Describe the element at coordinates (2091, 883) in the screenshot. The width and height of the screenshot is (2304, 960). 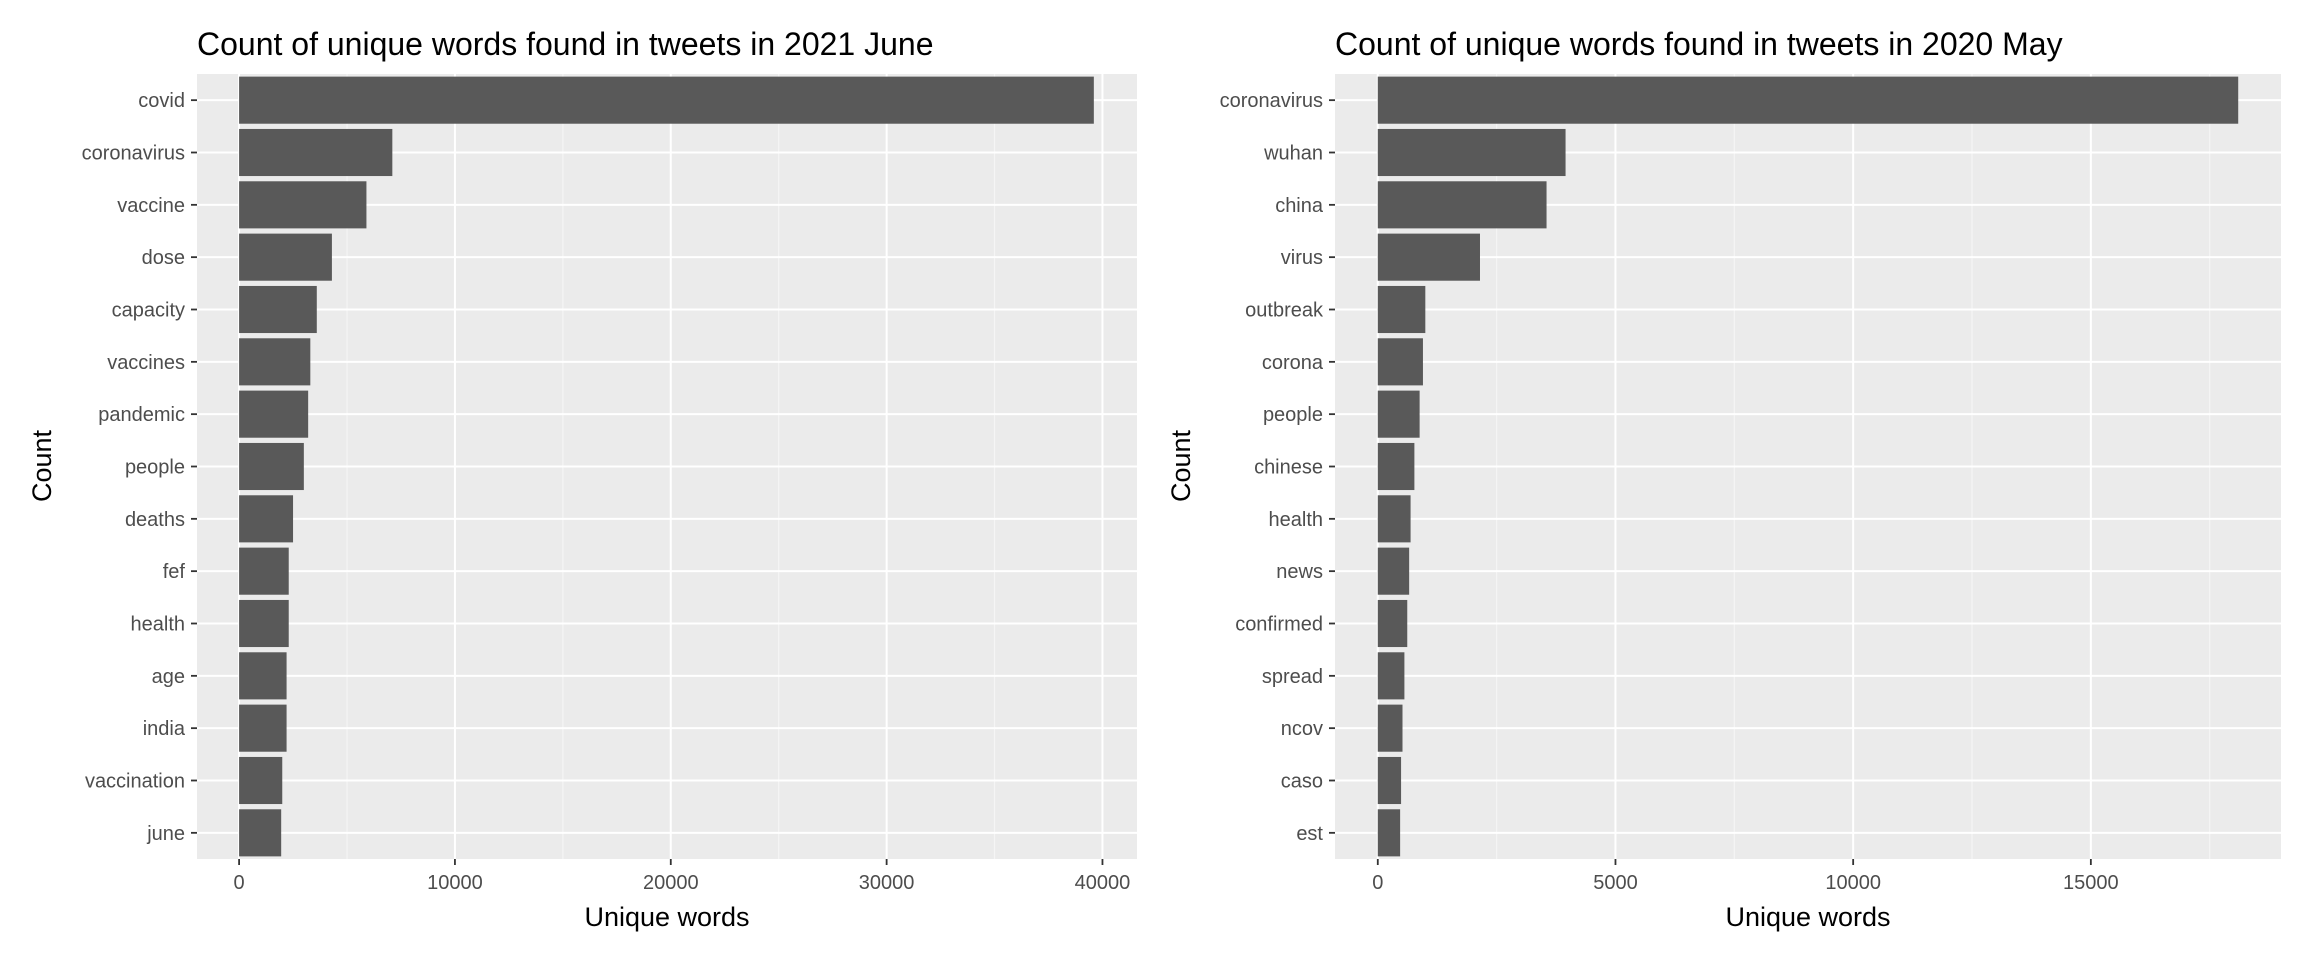
I see `x-tick-label: 15000` at that location.